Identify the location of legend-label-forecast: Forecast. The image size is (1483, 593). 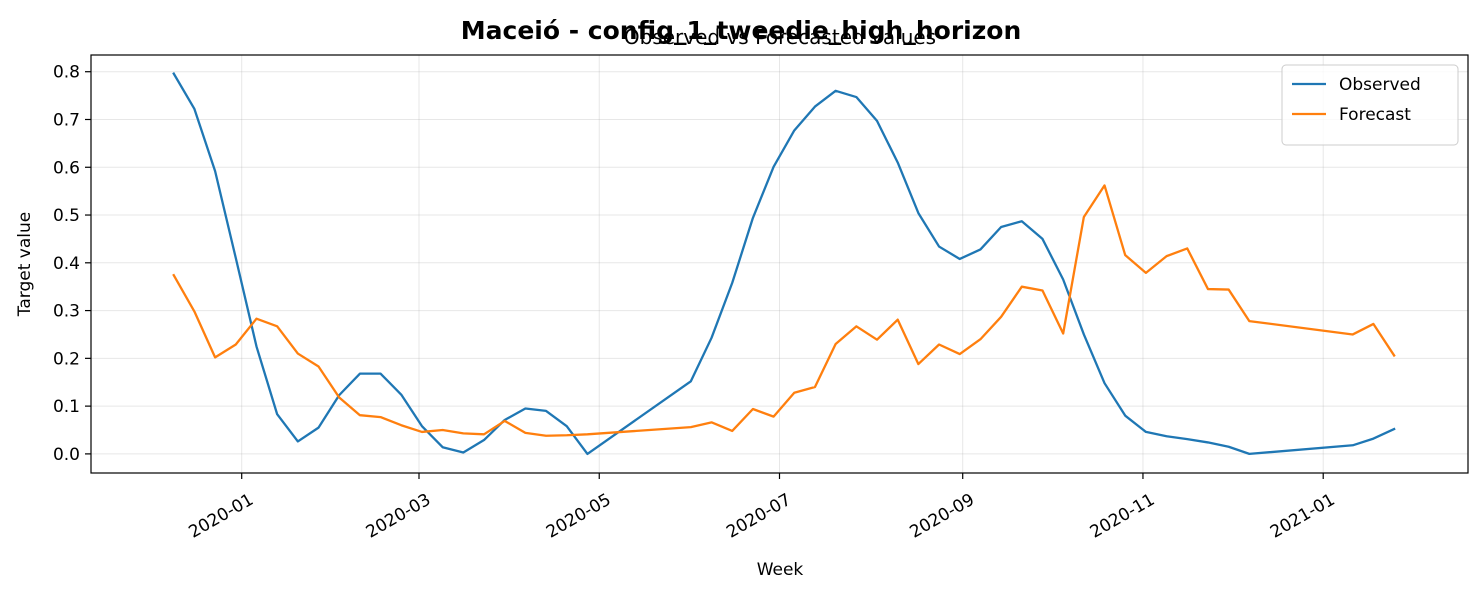
(1375, 115).